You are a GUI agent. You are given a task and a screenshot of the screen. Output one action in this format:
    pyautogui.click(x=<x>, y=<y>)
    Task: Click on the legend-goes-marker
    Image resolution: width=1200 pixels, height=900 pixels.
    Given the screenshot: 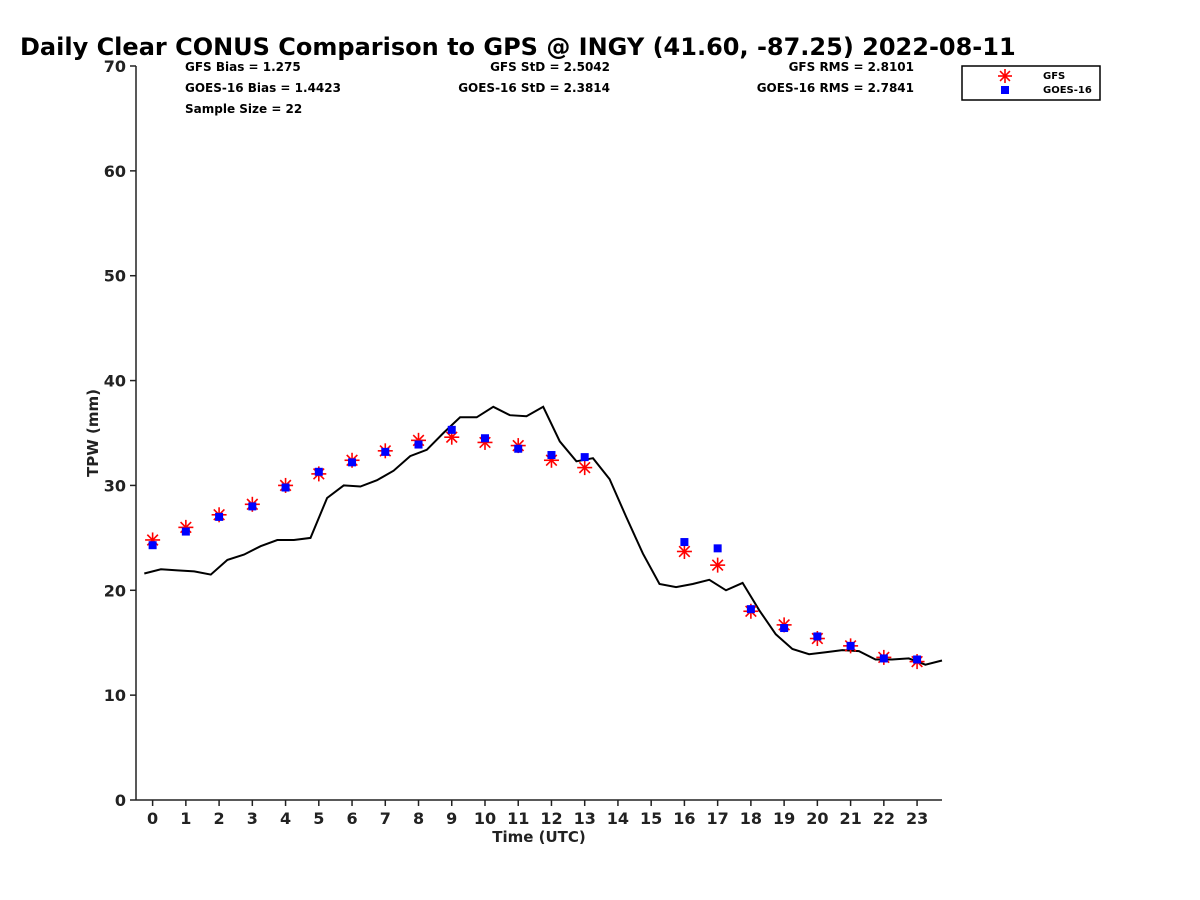 What is the action you would take?
    pyautogui.click(x=1005, y=90)
    